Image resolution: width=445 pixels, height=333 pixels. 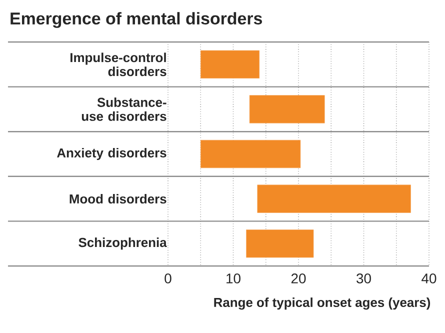 What do you see at coordinates (429, 279) in the screenshot?
I see `x-tick-label: 40` at bounding box center [429, 279].